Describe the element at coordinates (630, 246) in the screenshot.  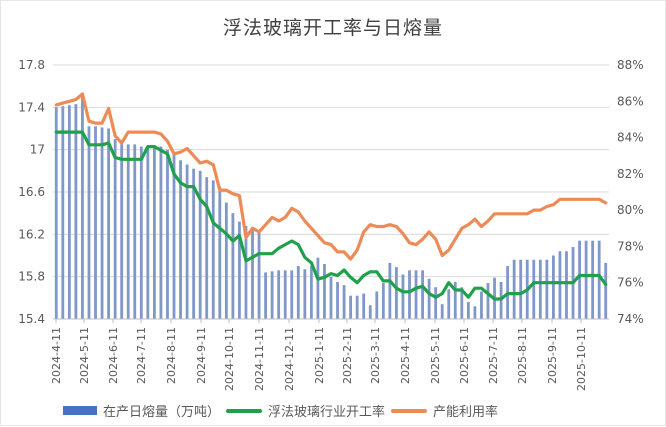
I see `y-tick-right: 78%` at that location.